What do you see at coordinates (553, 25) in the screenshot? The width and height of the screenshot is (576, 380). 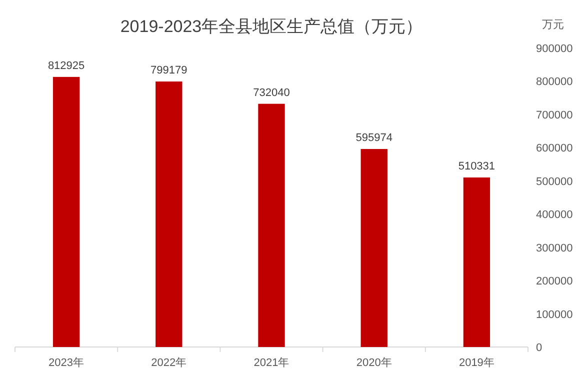 I see `y-axis-title: 万元` at bounding box center [553, 25].